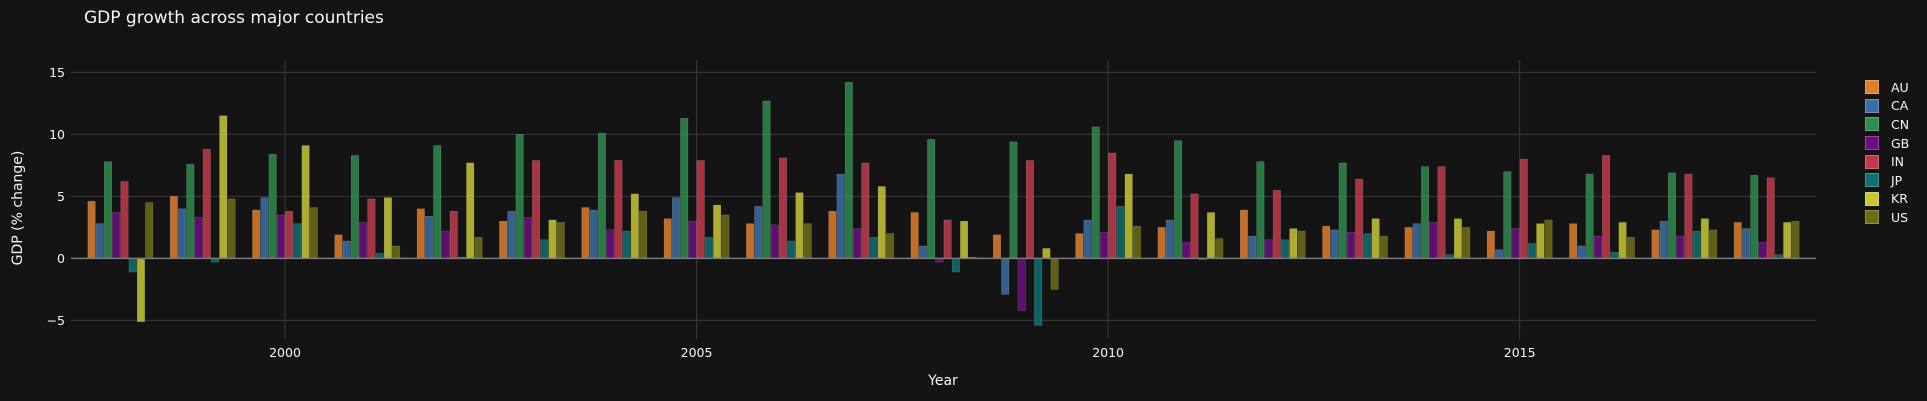  Describe the element at coordinates (708, 248) in the screenshot. I see `bar-jp-2005` at that location.